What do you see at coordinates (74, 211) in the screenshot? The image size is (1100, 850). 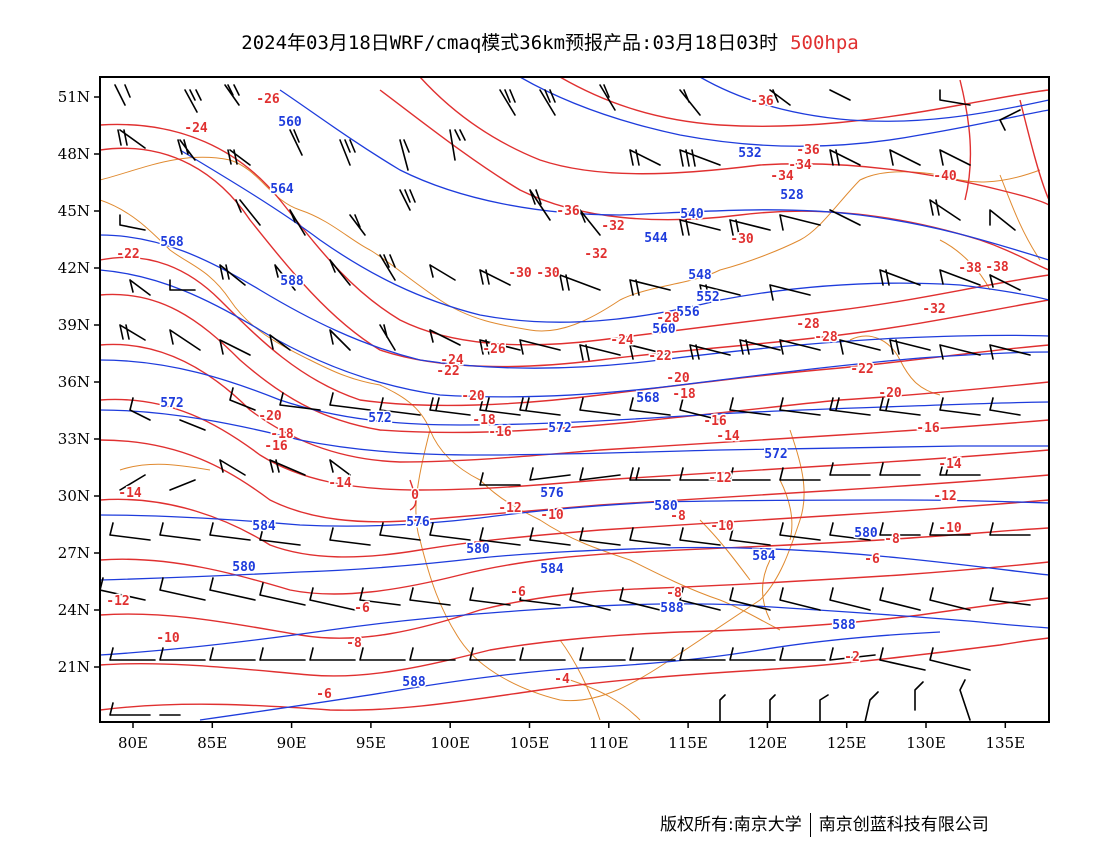 I see `lat-tick-label: 45N` at bounding box center [74, 211].